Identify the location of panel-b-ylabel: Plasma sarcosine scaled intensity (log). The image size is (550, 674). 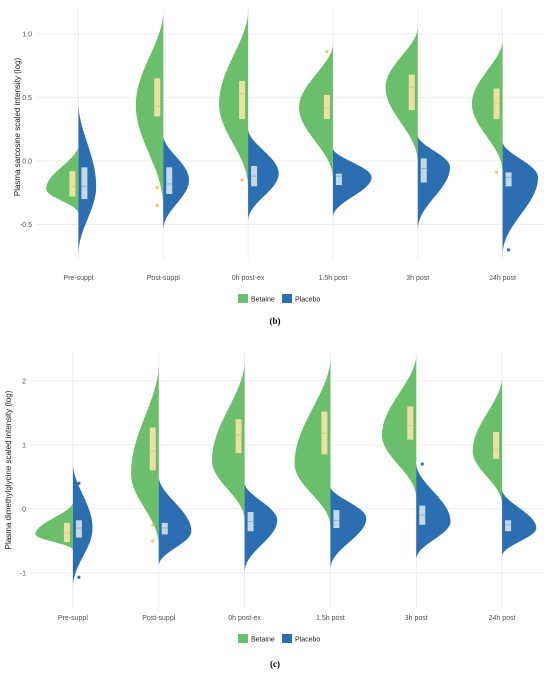
(17, 127).